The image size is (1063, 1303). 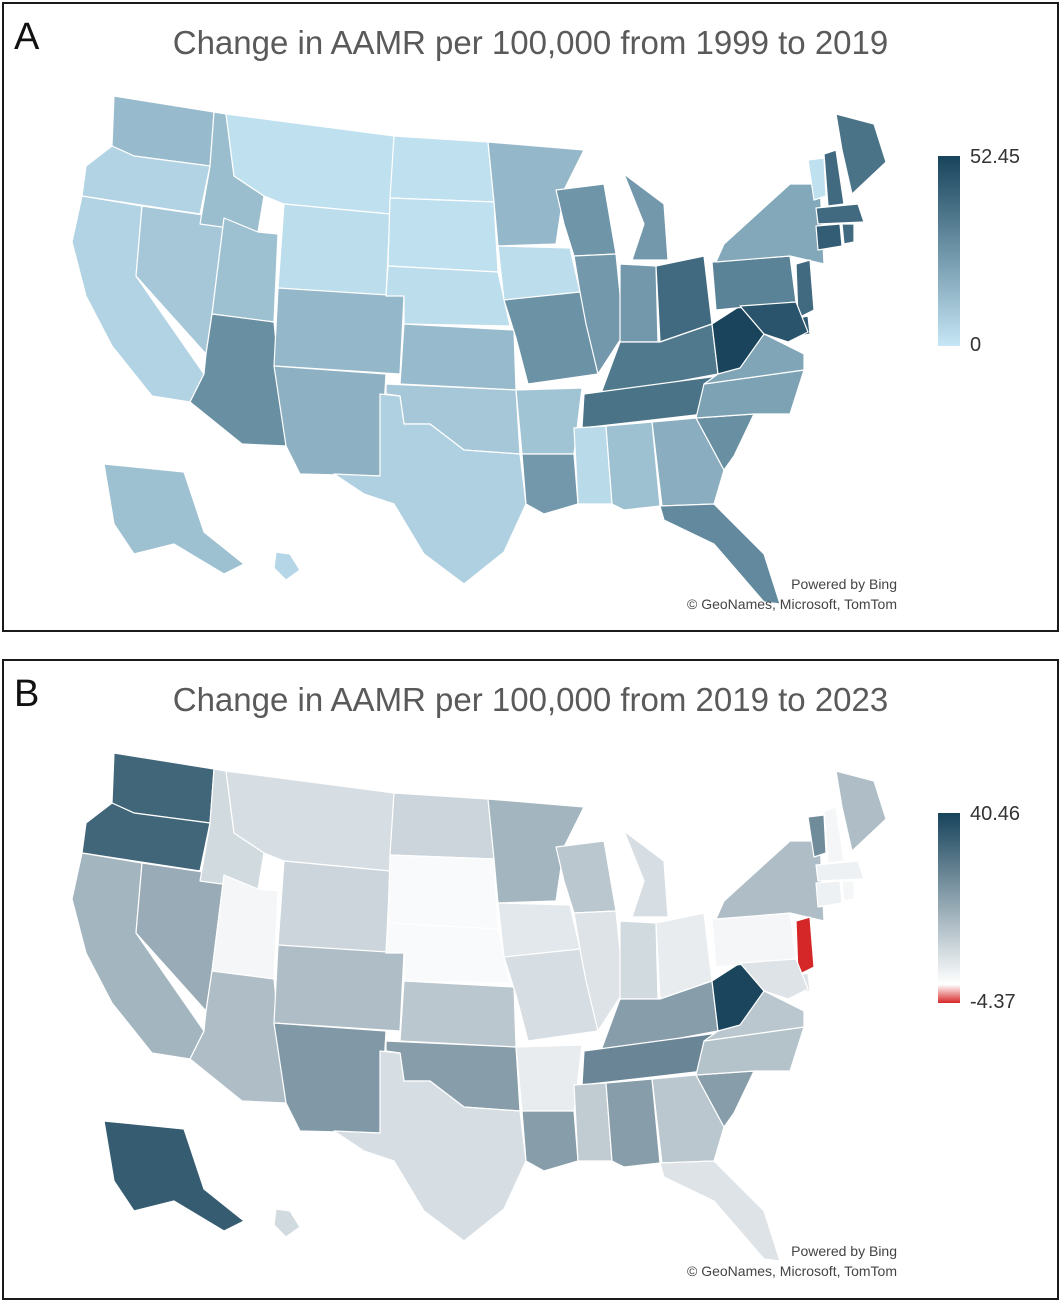 I want to click on legend-max-label: 40.46, so click(x=995, y=814).